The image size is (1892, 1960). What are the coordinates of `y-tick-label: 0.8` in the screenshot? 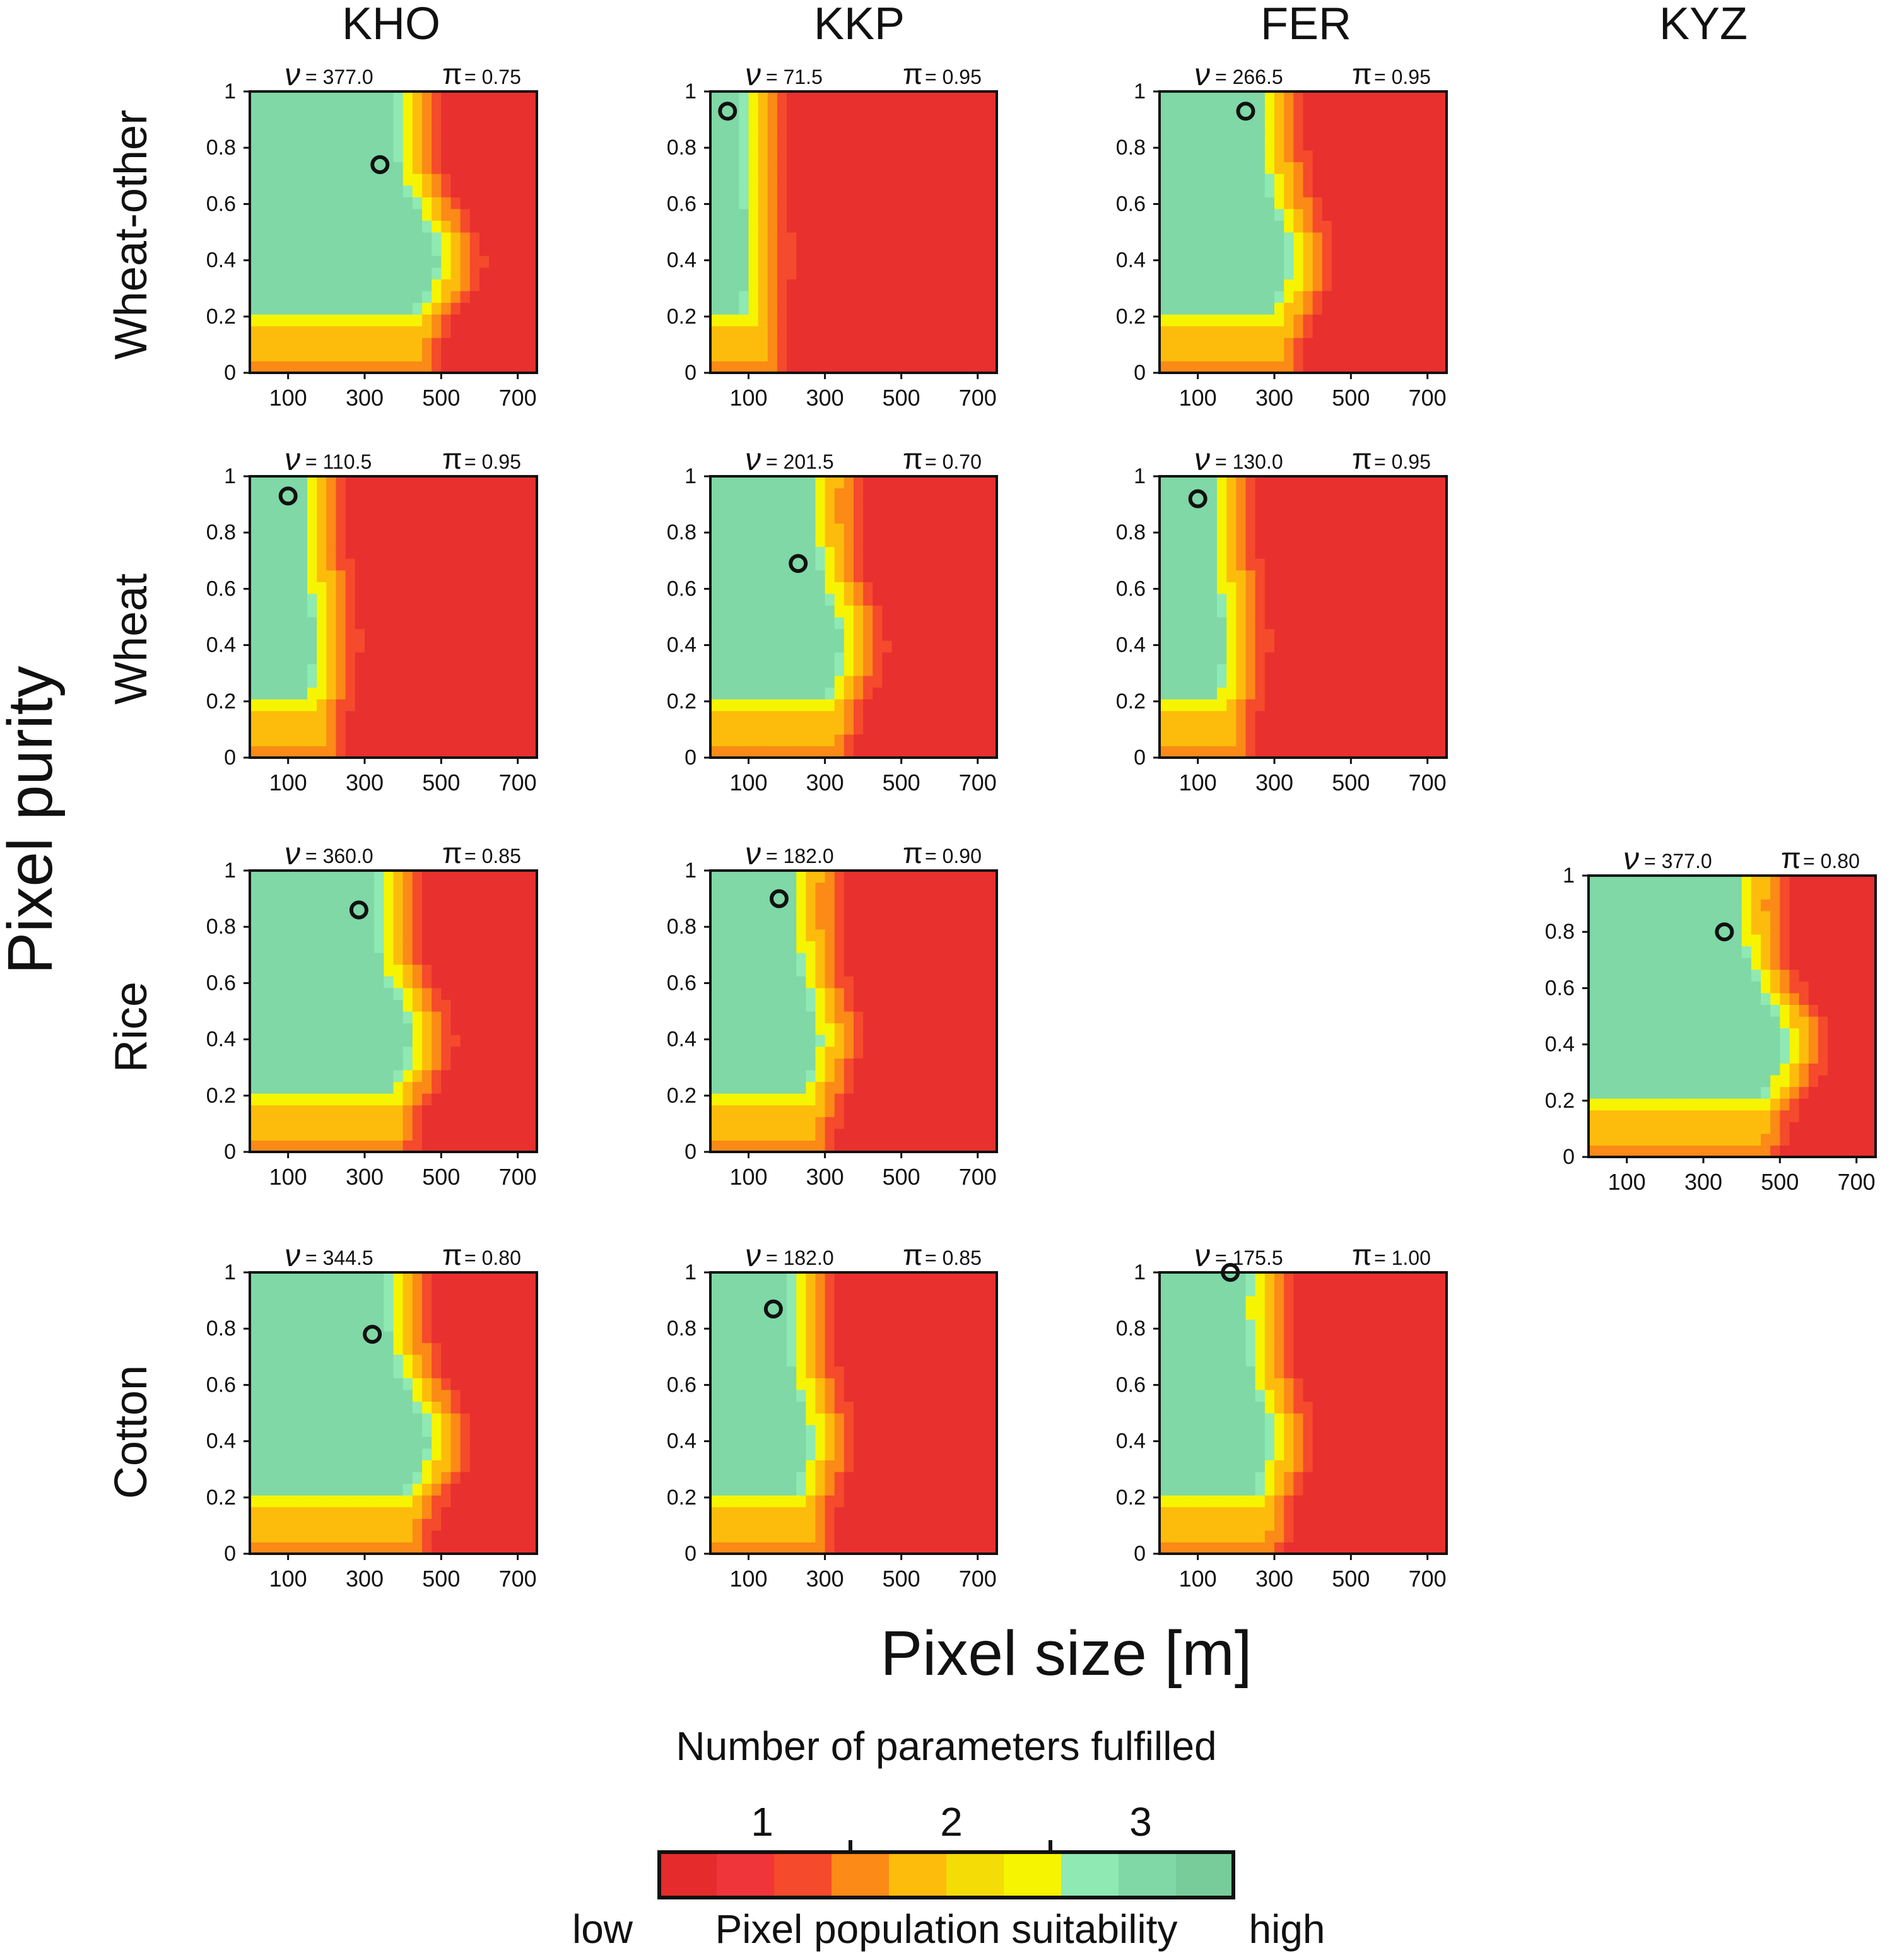 It's located at (1131, 148).